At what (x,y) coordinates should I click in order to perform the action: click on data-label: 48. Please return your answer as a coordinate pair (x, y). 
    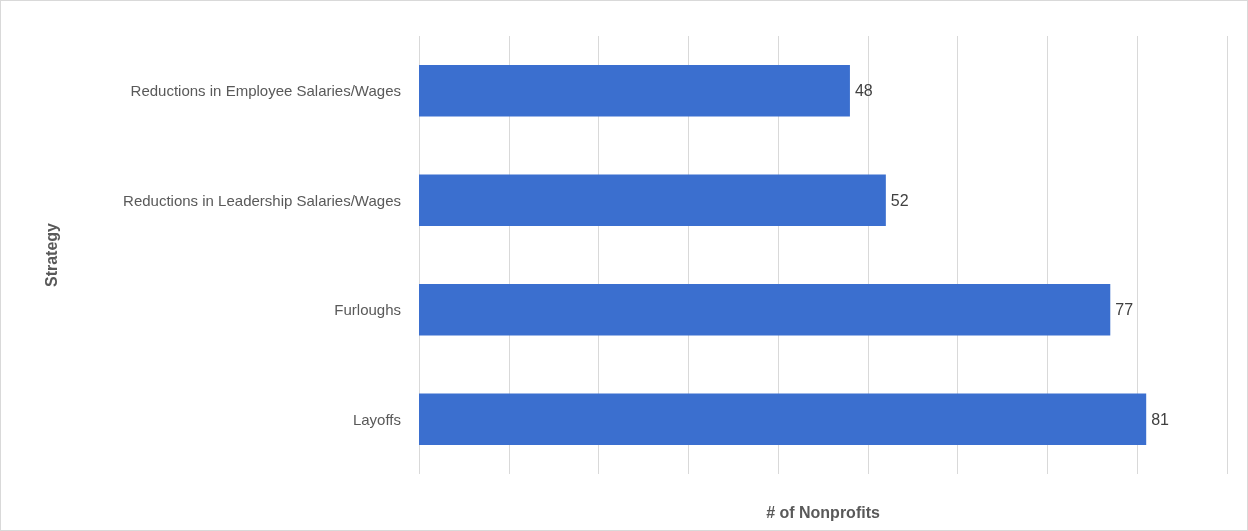
    Looking at the image, I should click on (863, 91).